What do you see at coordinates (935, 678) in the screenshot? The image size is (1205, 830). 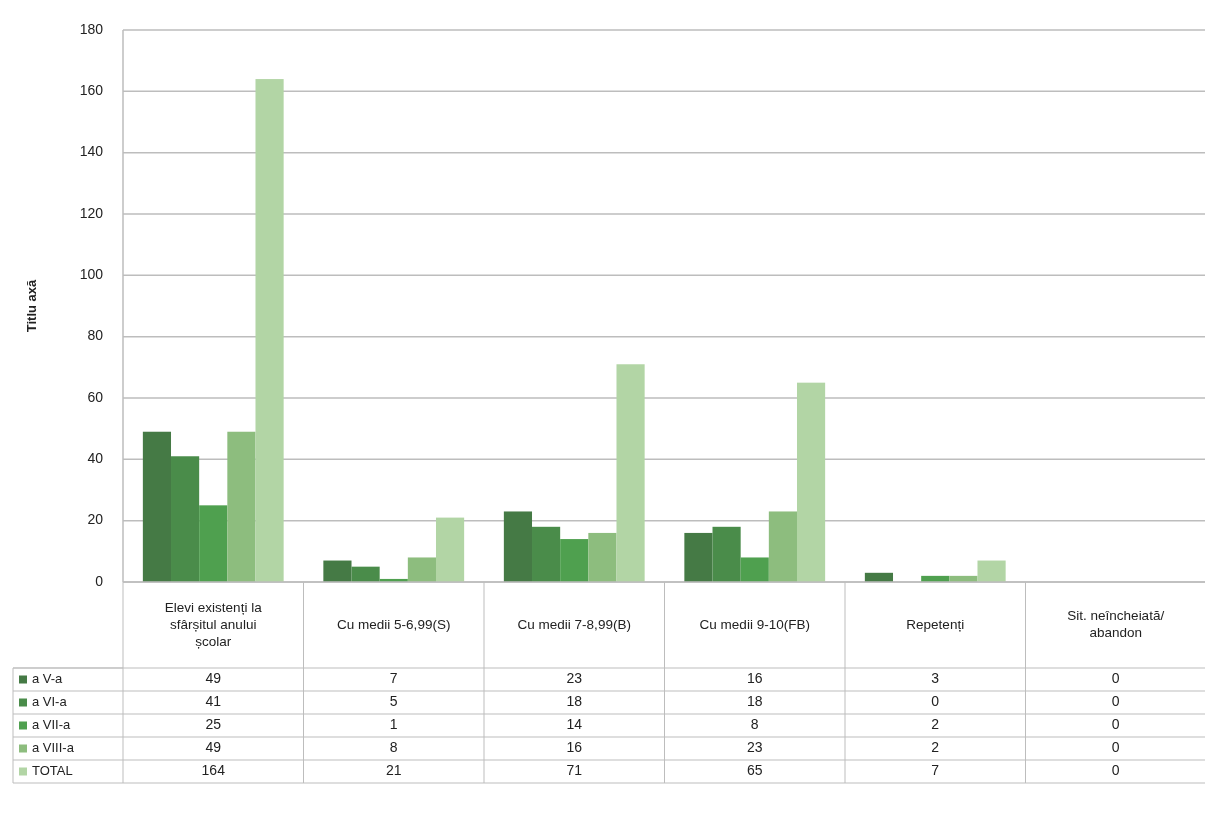 I see `data-label: 3` at bounding box center [935, 678].